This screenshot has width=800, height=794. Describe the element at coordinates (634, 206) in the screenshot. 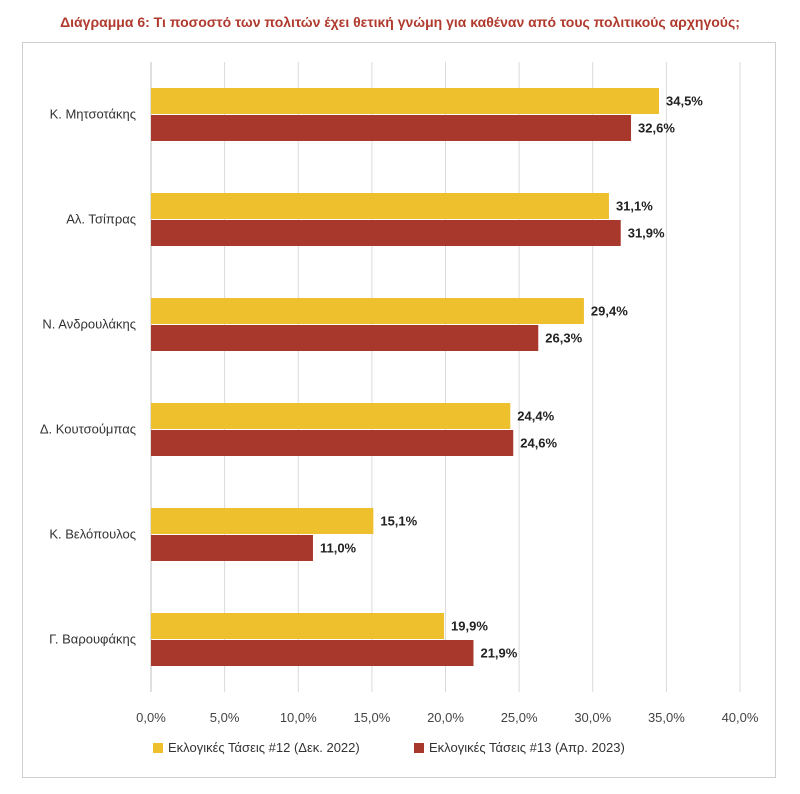

I see `data-label: 31,1%` at that location.